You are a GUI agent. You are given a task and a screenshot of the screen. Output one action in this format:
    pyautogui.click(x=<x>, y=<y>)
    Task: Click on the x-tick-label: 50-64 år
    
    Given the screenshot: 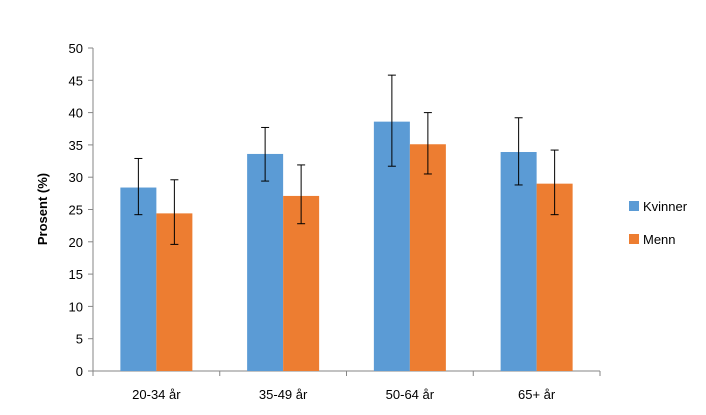 What is the action you would take?
    pyautogui.click(x=410, y=394)
    